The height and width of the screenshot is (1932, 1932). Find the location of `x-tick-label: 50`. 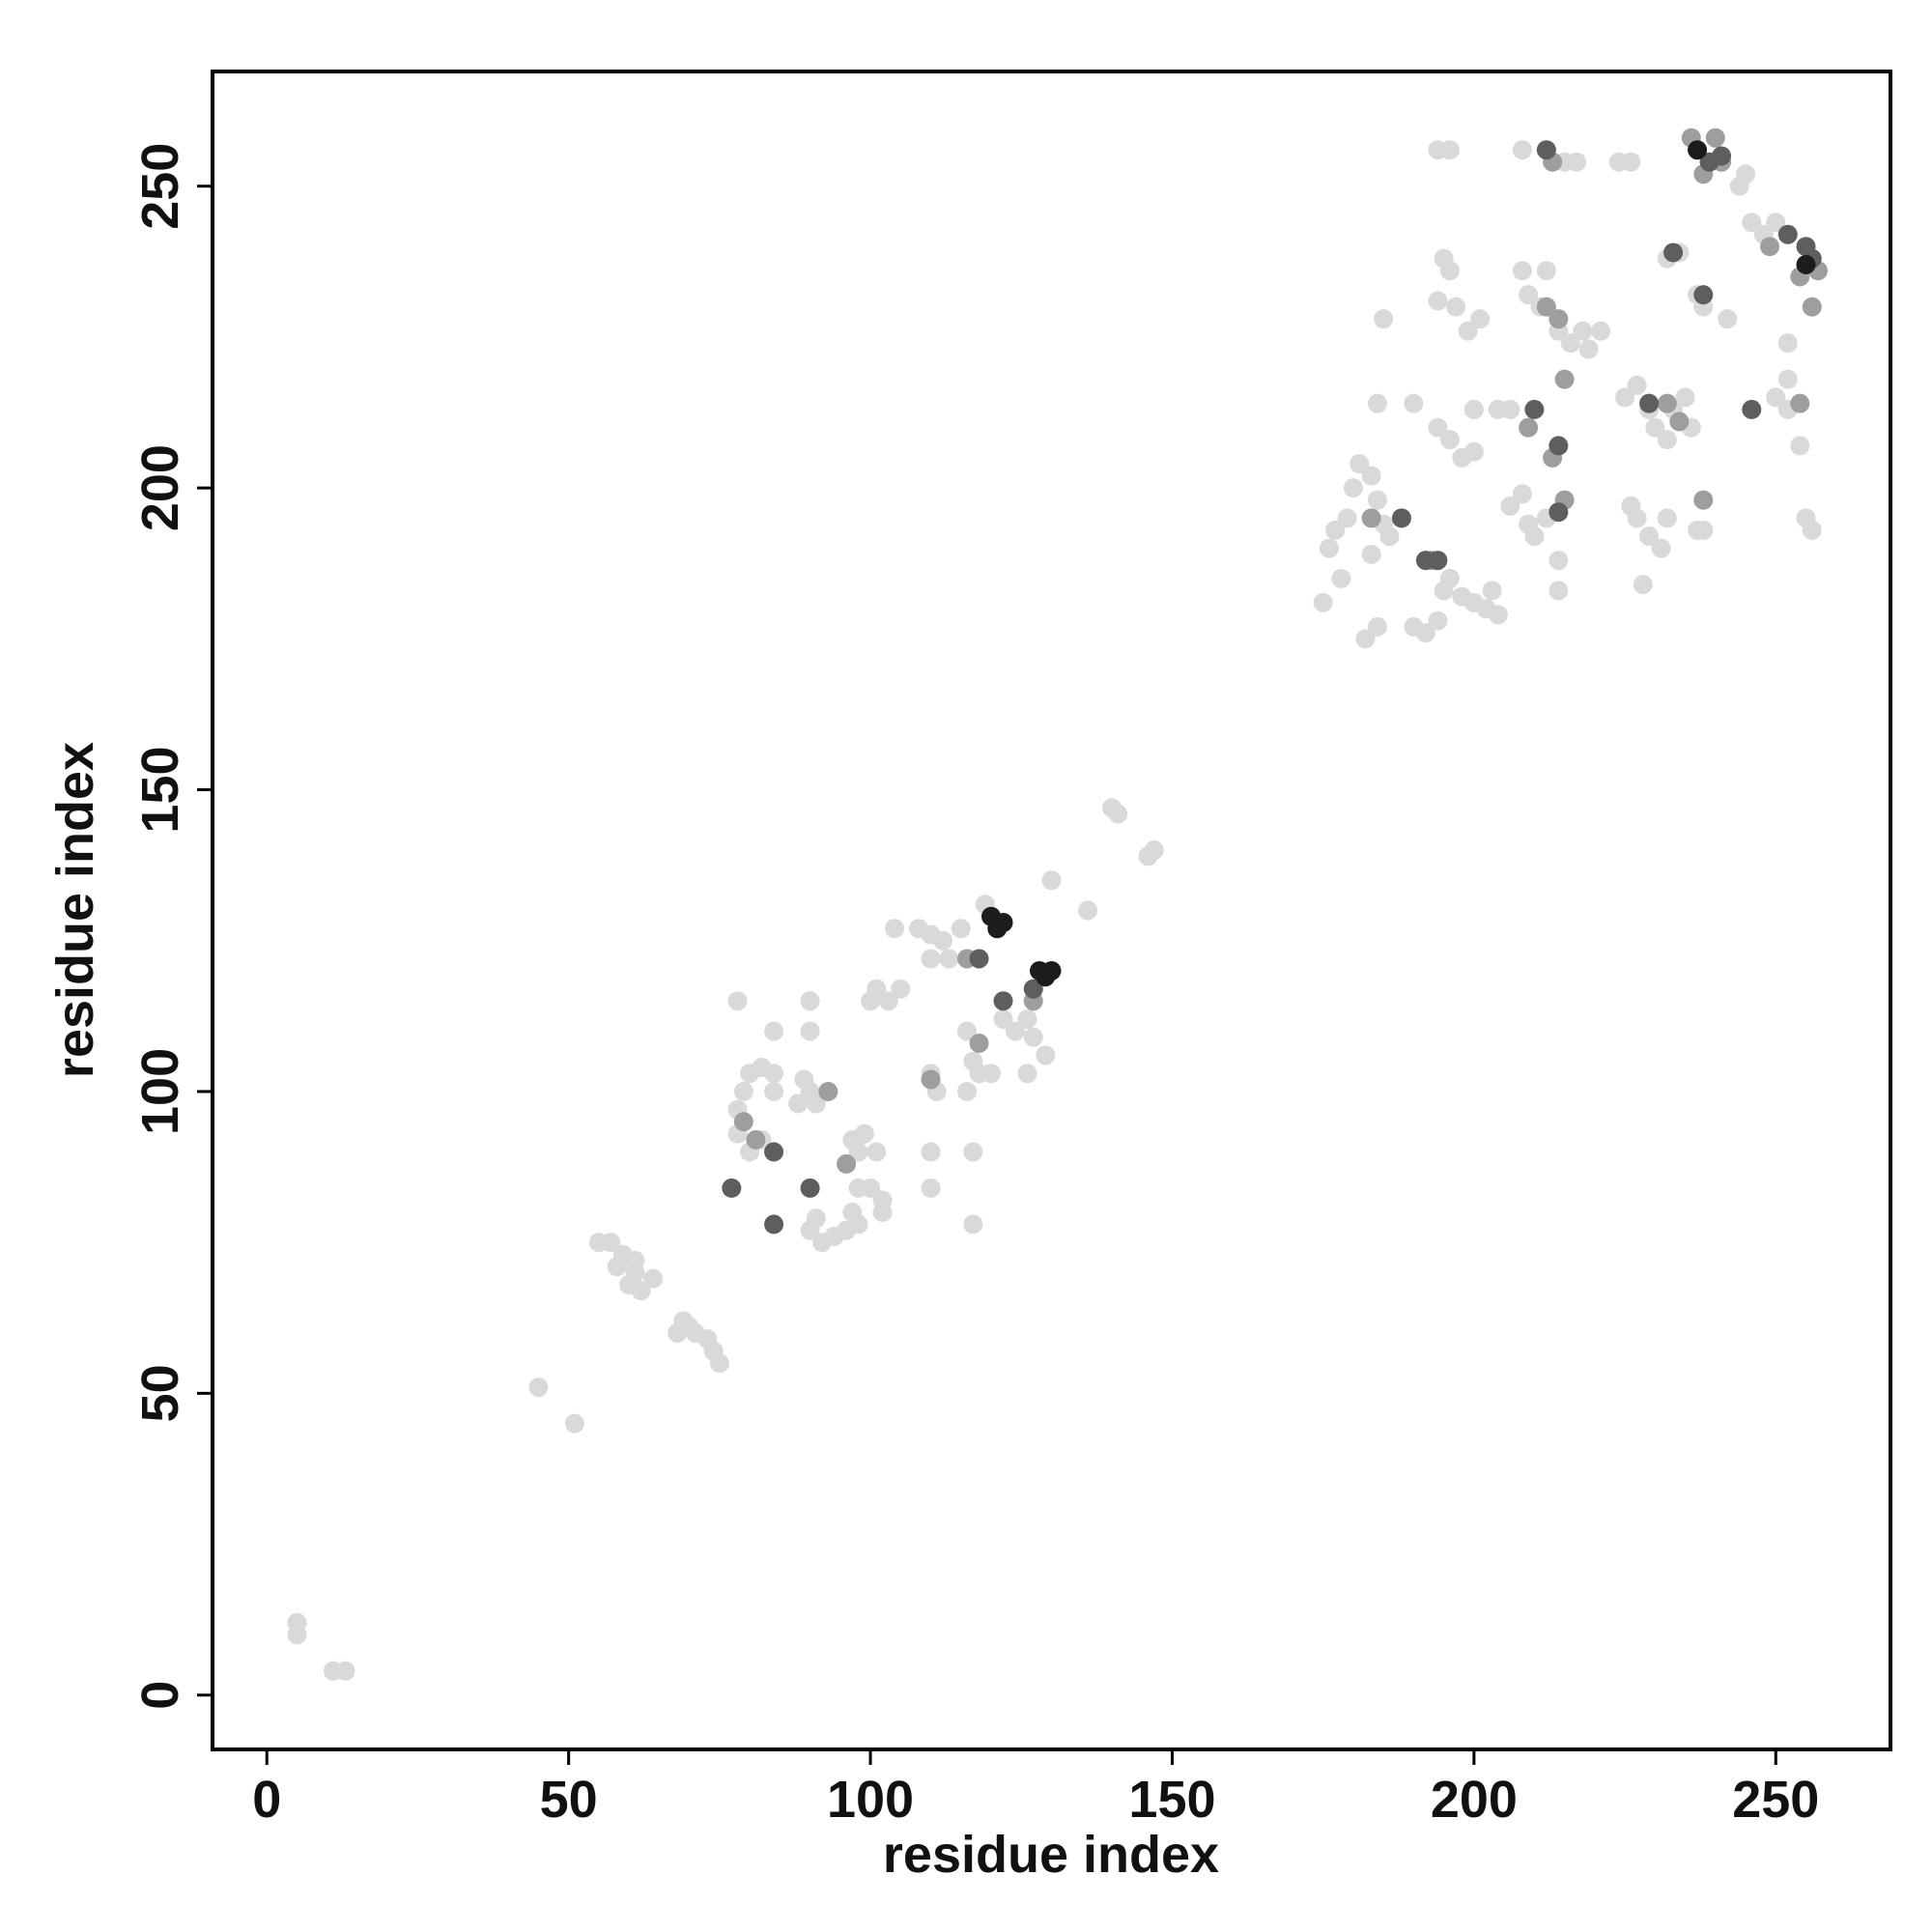

x-tick-label: 50 is located at coordinates (569, 1800).